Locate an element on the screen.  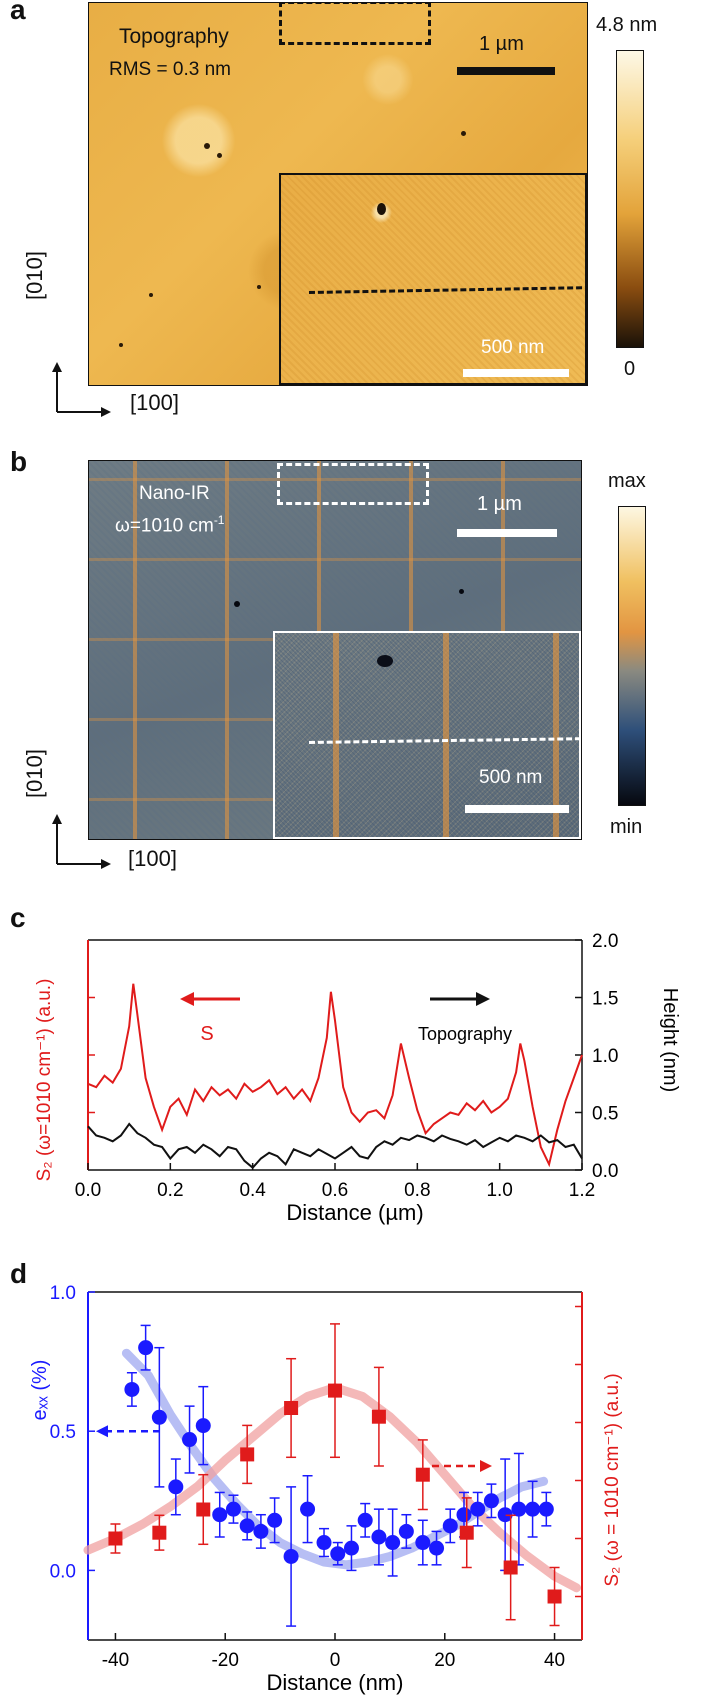
frequency-superscript: -1 is located at coordinates (219, 520).